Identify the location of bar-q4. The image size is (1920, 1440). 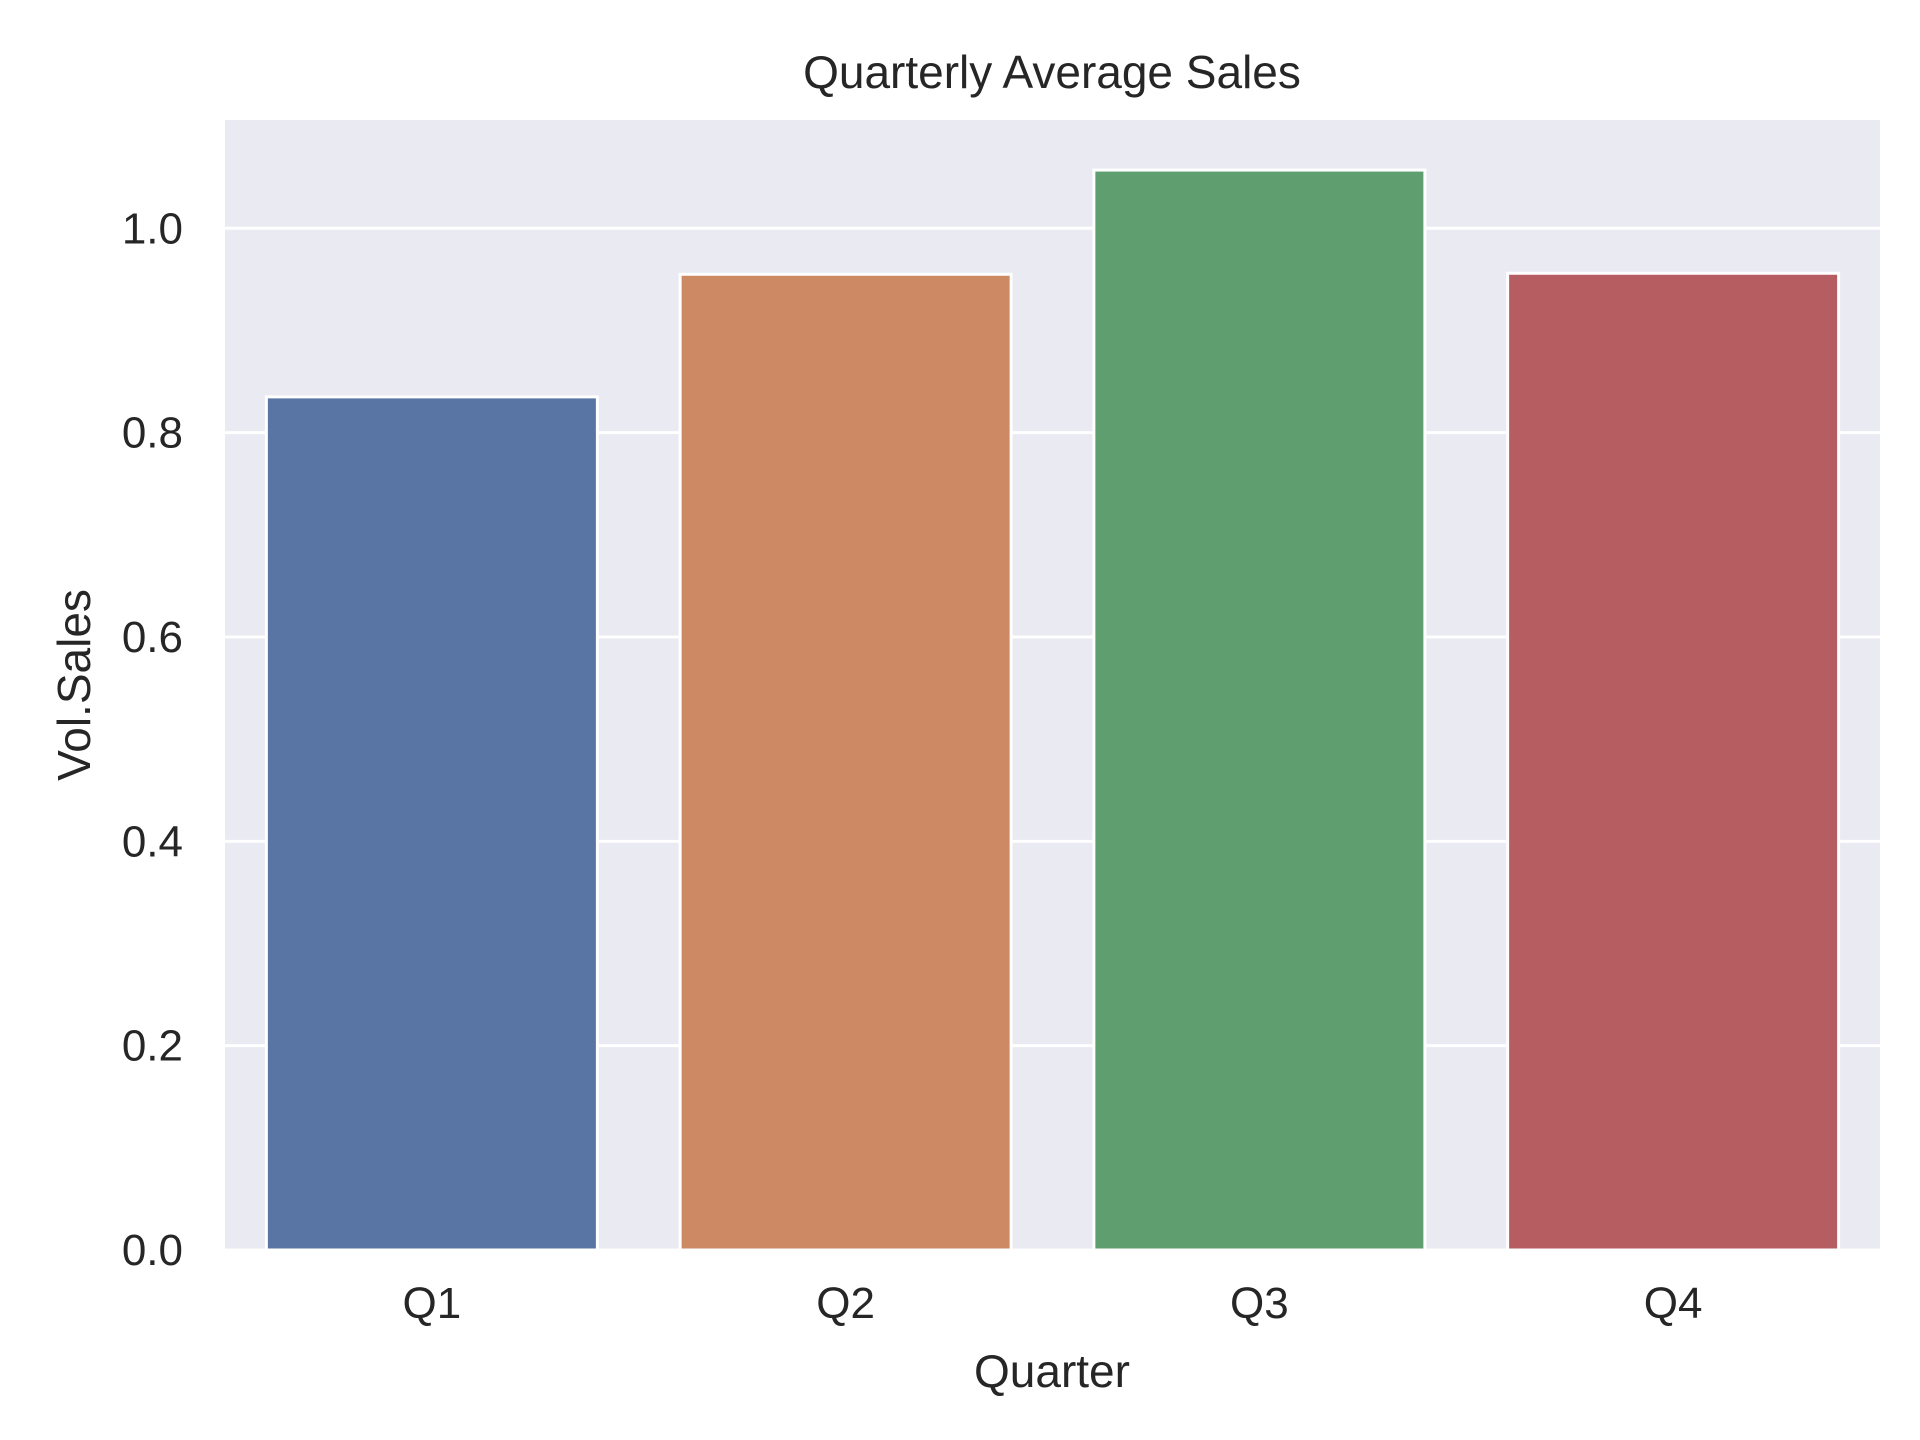
(1673, 761).